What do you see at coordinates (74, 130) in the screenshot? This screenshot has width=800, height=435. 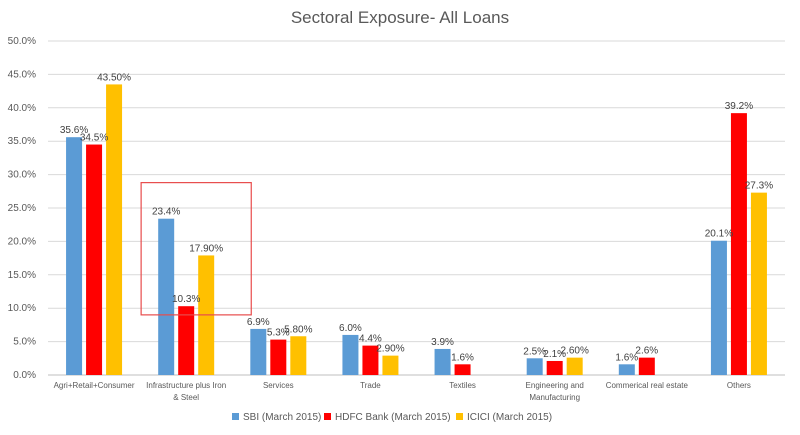 I see `bar-value-label: 35.6%` at bounding box center [74, 130].